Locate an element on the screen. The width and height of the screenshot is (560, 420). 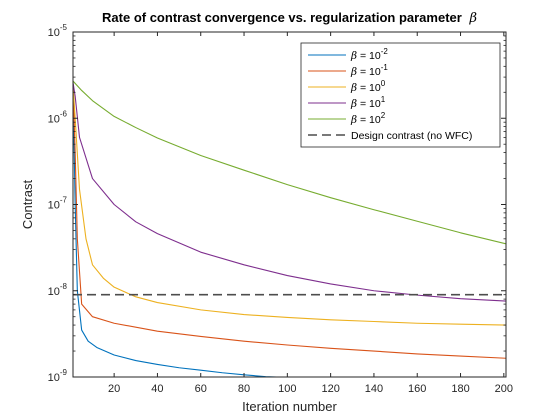
y-tick-label: 10⁻⁷ is located at coordinates (58, 204).